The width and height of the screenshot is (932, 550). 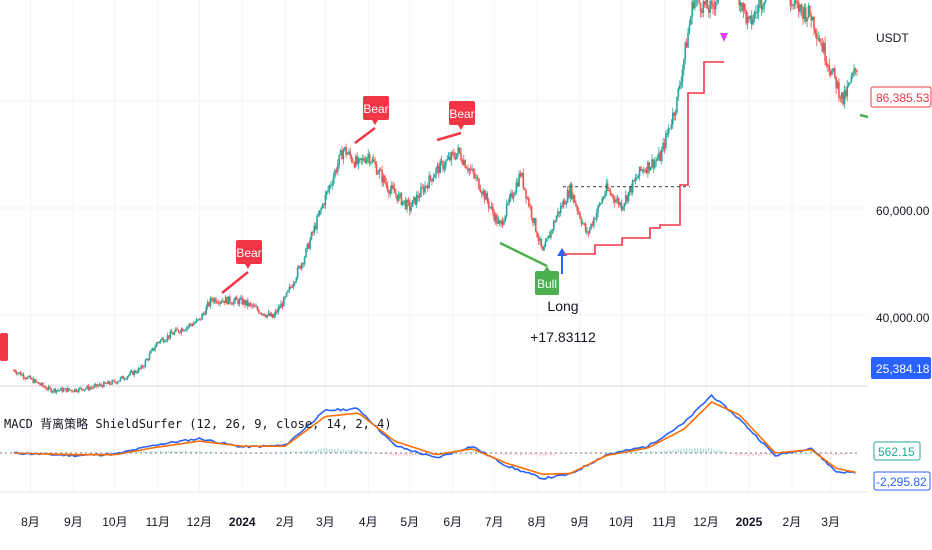 What do you see at coordinates (409, 522) in the screenshot?
I see `time-label-9: 5月` at bounding box center [409, 522].